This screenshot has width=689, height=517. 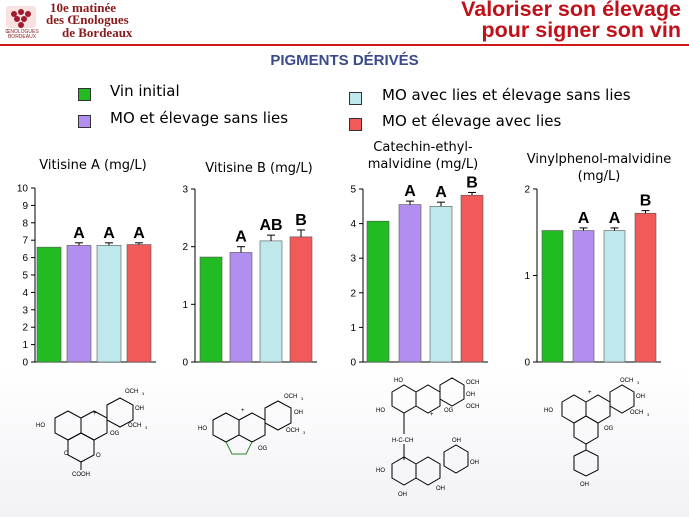 I want to click on y-tick-label: 9, so click(x=25, y=206).